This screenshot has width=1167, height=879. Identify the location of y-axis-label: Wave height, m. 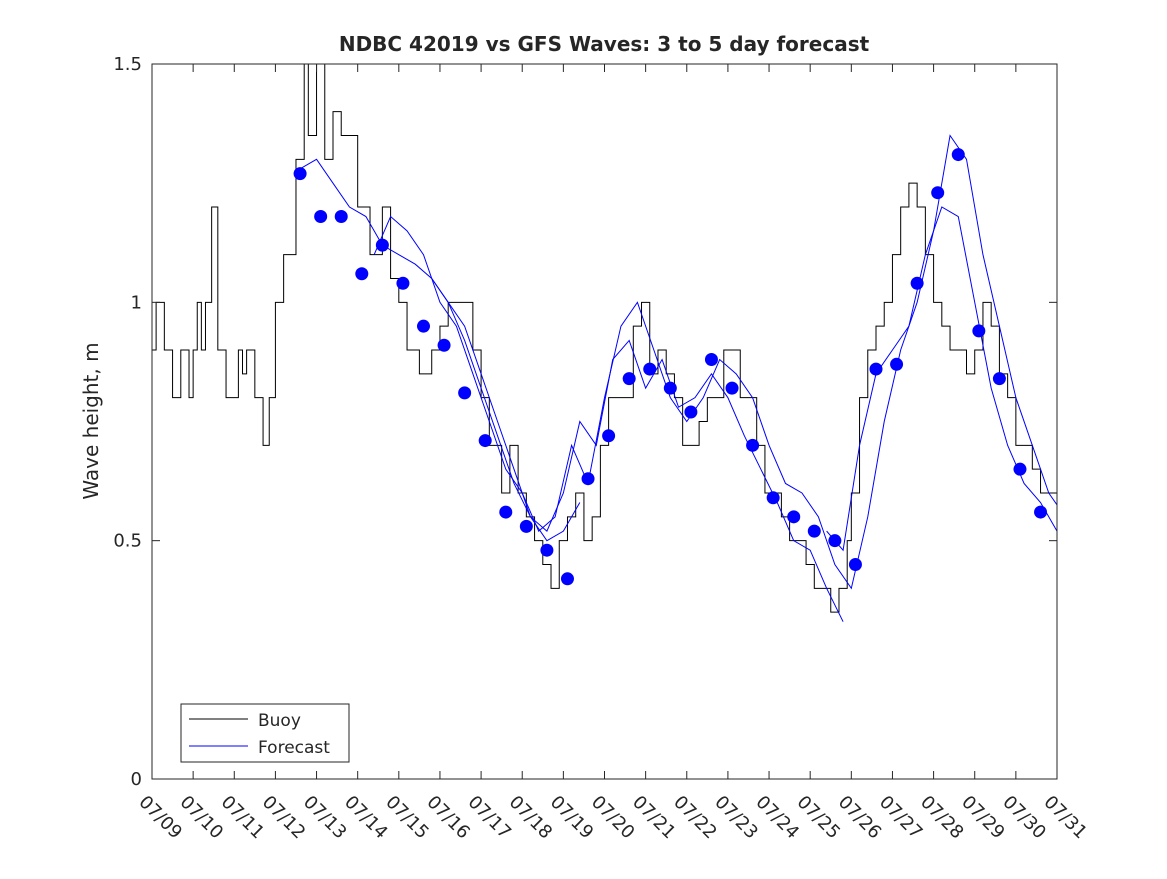
(91, 420).